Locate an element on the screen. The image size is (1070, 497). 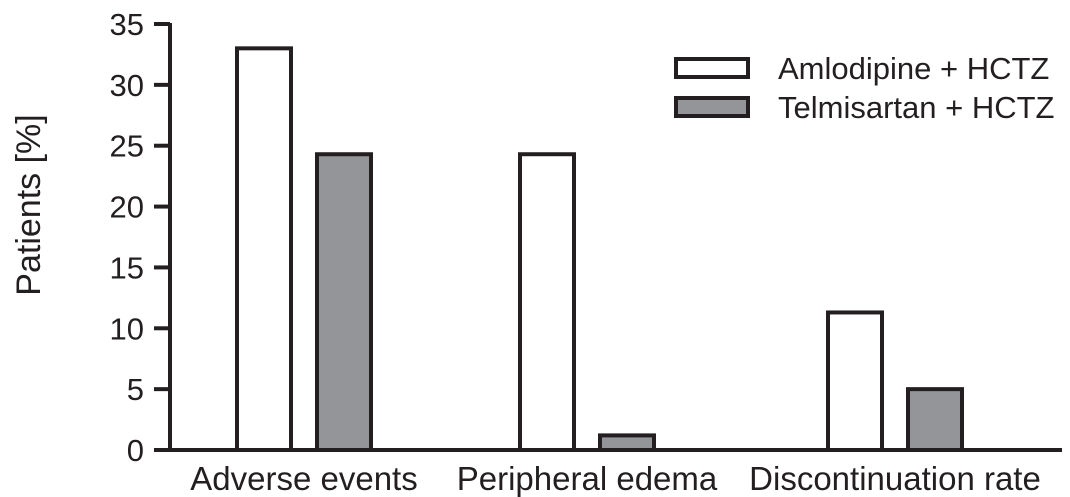
x-tick-label: Peripheral edema is located at coordinates (587, 478).